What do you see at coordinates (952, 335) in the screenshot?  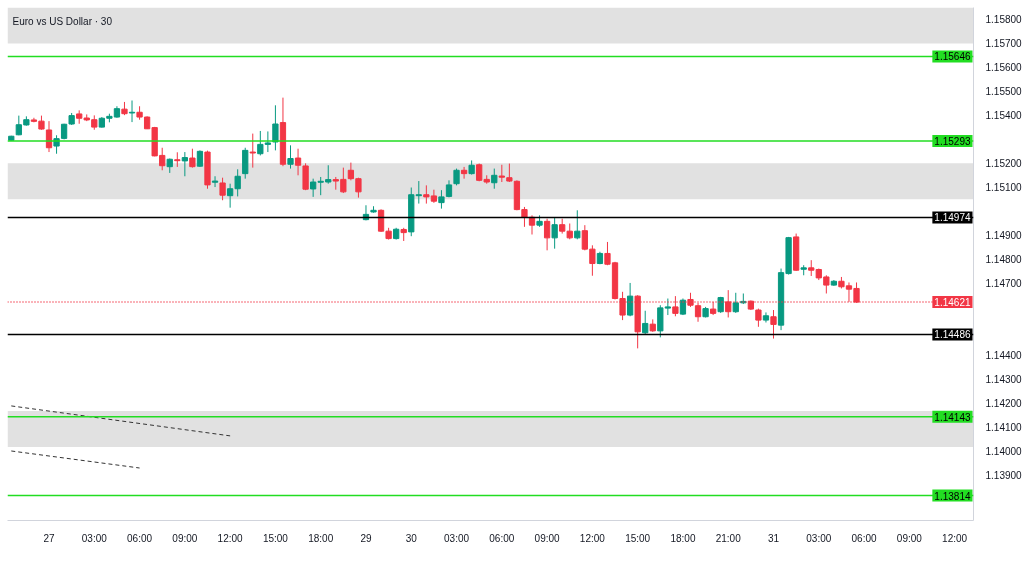 I see `ref-line-label: 1.14486` at bounding box center [952, 335].